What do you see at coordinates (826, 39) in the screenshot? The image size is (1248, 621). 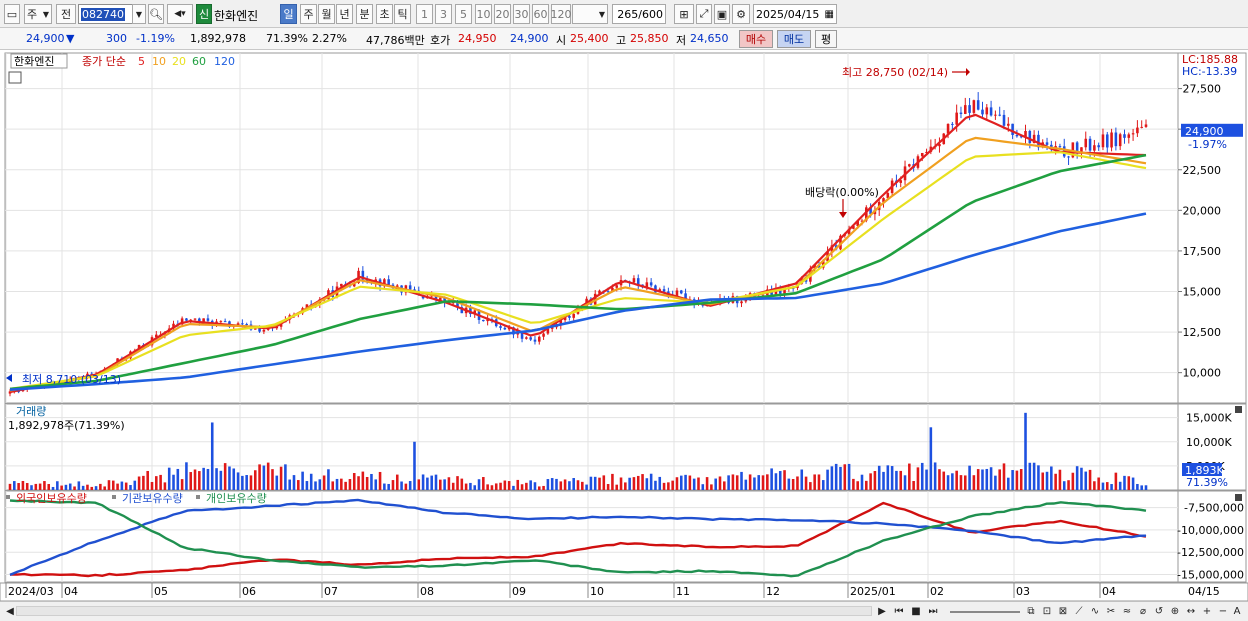 I see `eval-button: 평` at bounding box center [826, 39].